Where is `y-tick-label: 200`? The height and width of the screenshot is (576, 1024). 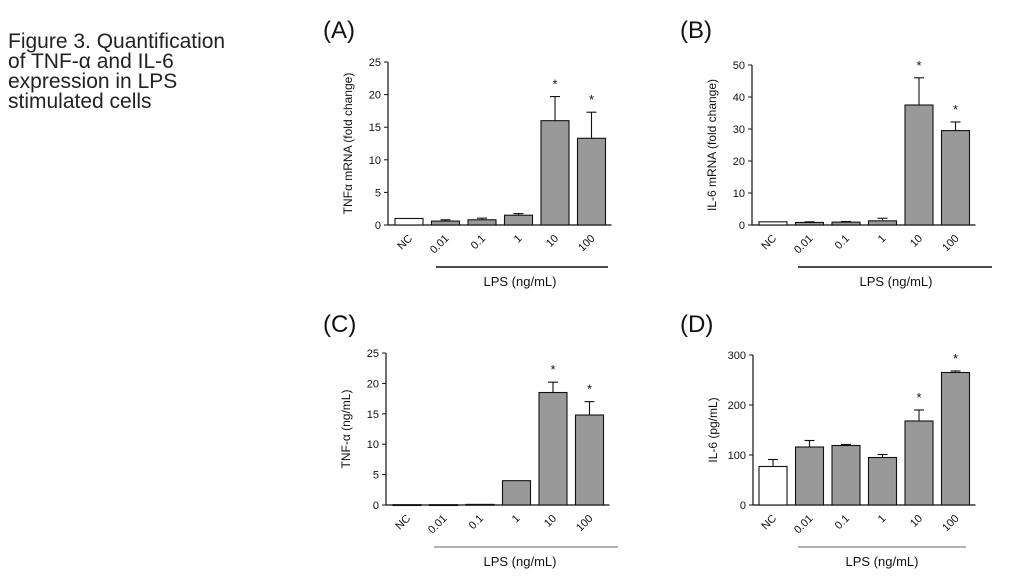 y-tick-label: 200 is located at coordinates (737, 406).